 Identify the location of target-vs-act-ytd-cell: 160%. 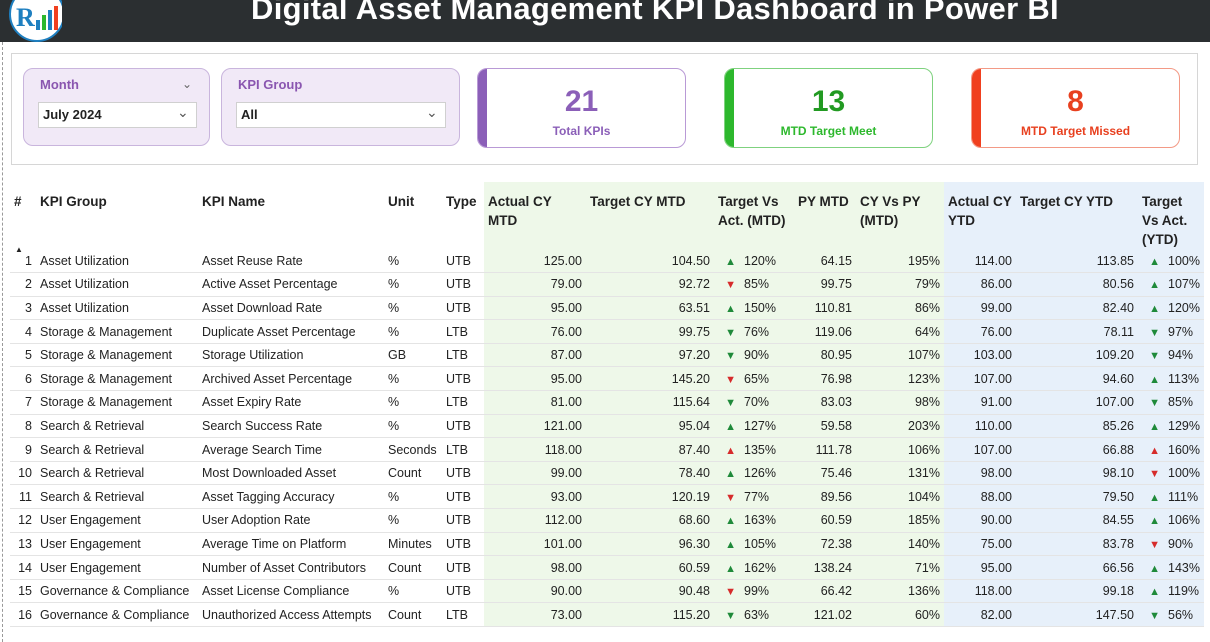
(1184, 449).